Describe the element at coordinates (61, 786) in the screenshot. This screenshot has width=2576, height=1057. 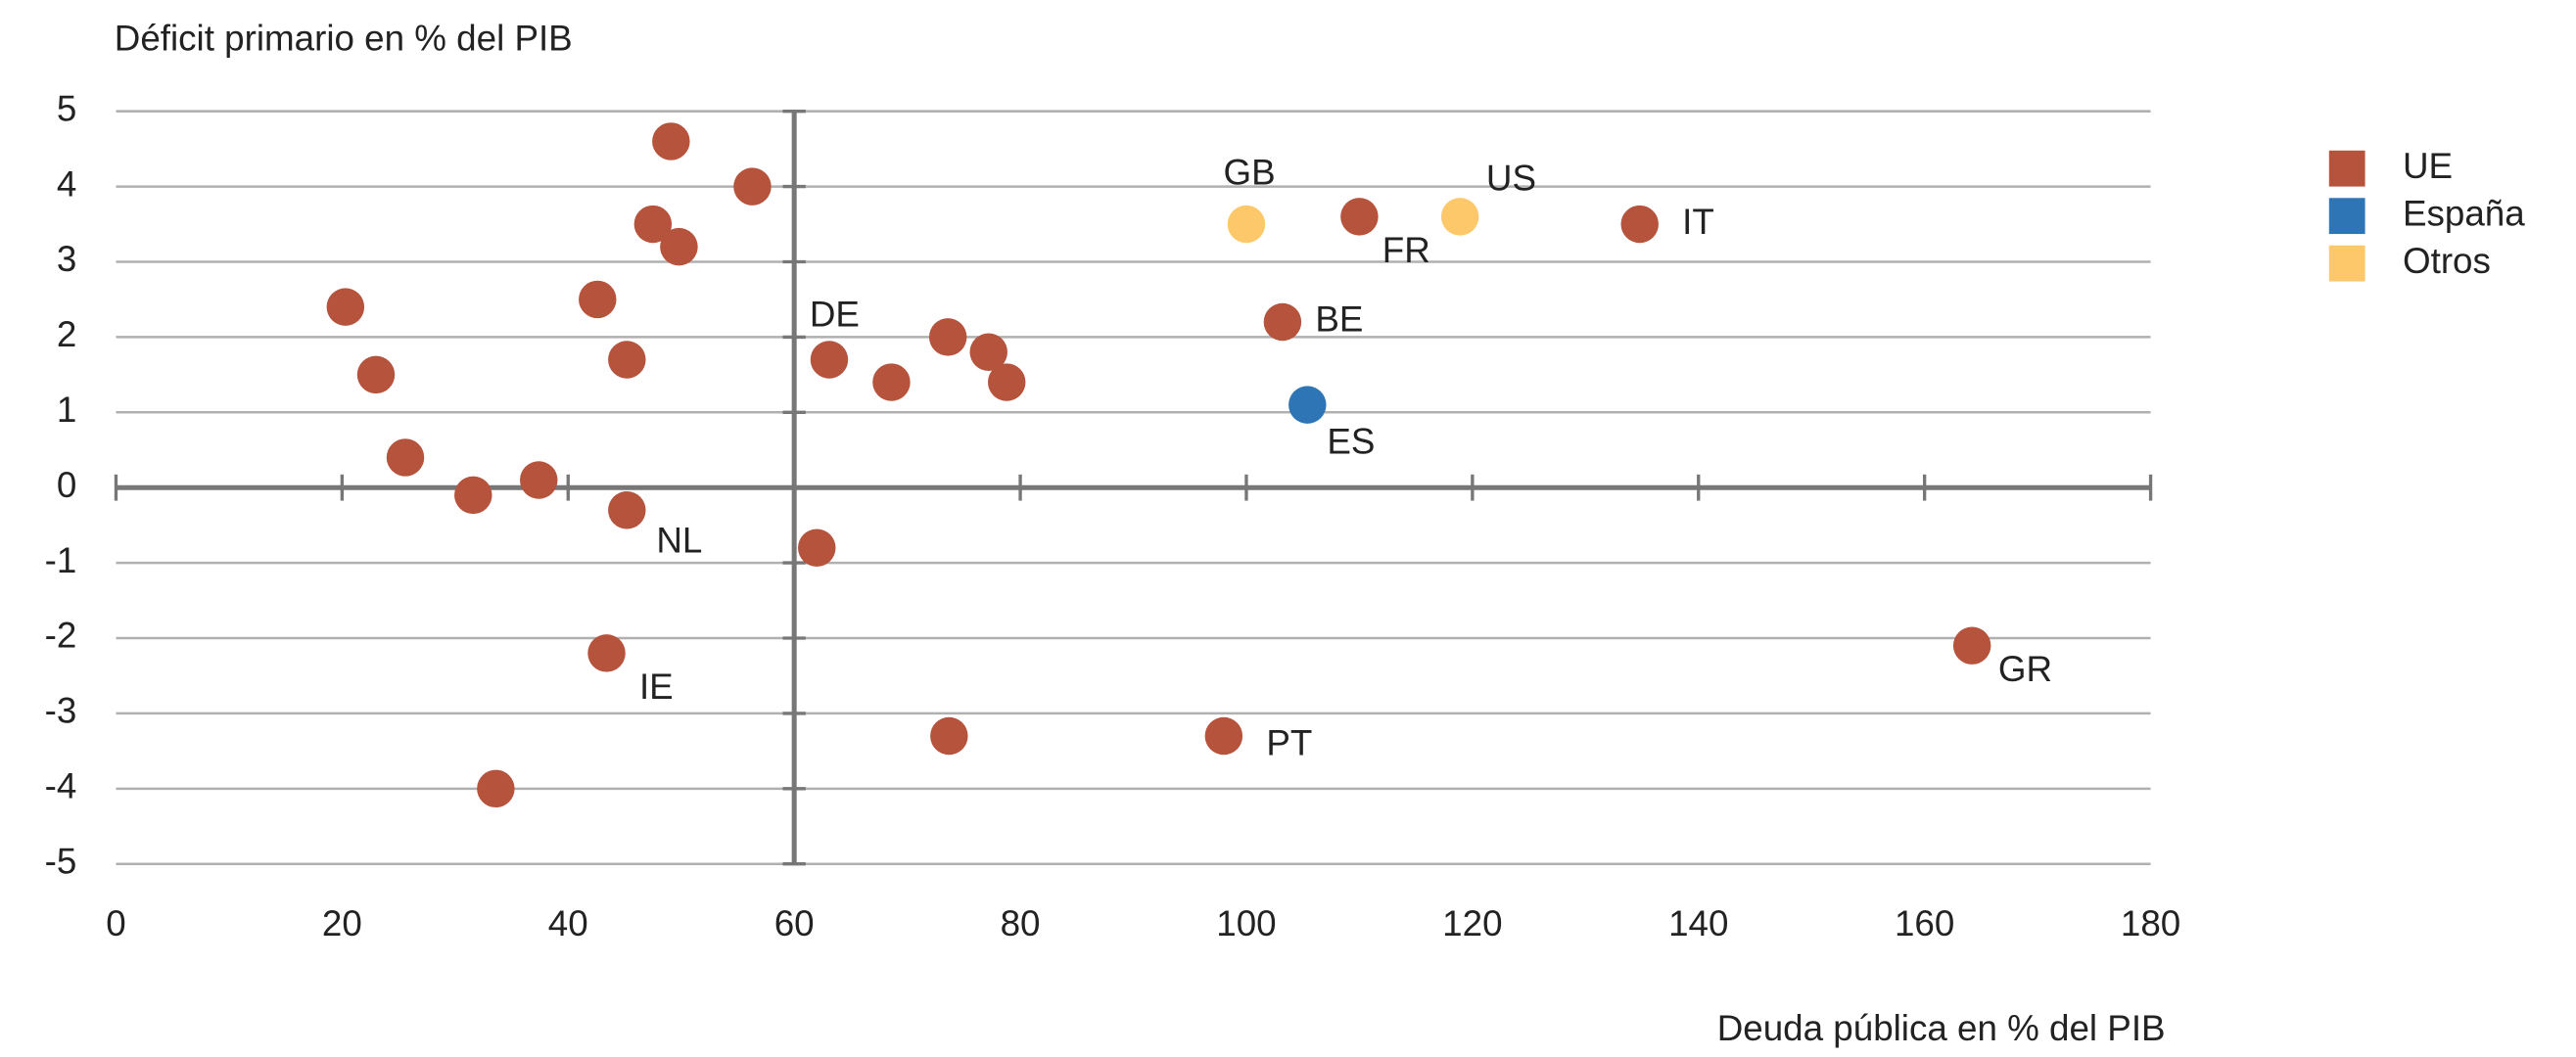
I see `y-tick-label: -4` at that location.